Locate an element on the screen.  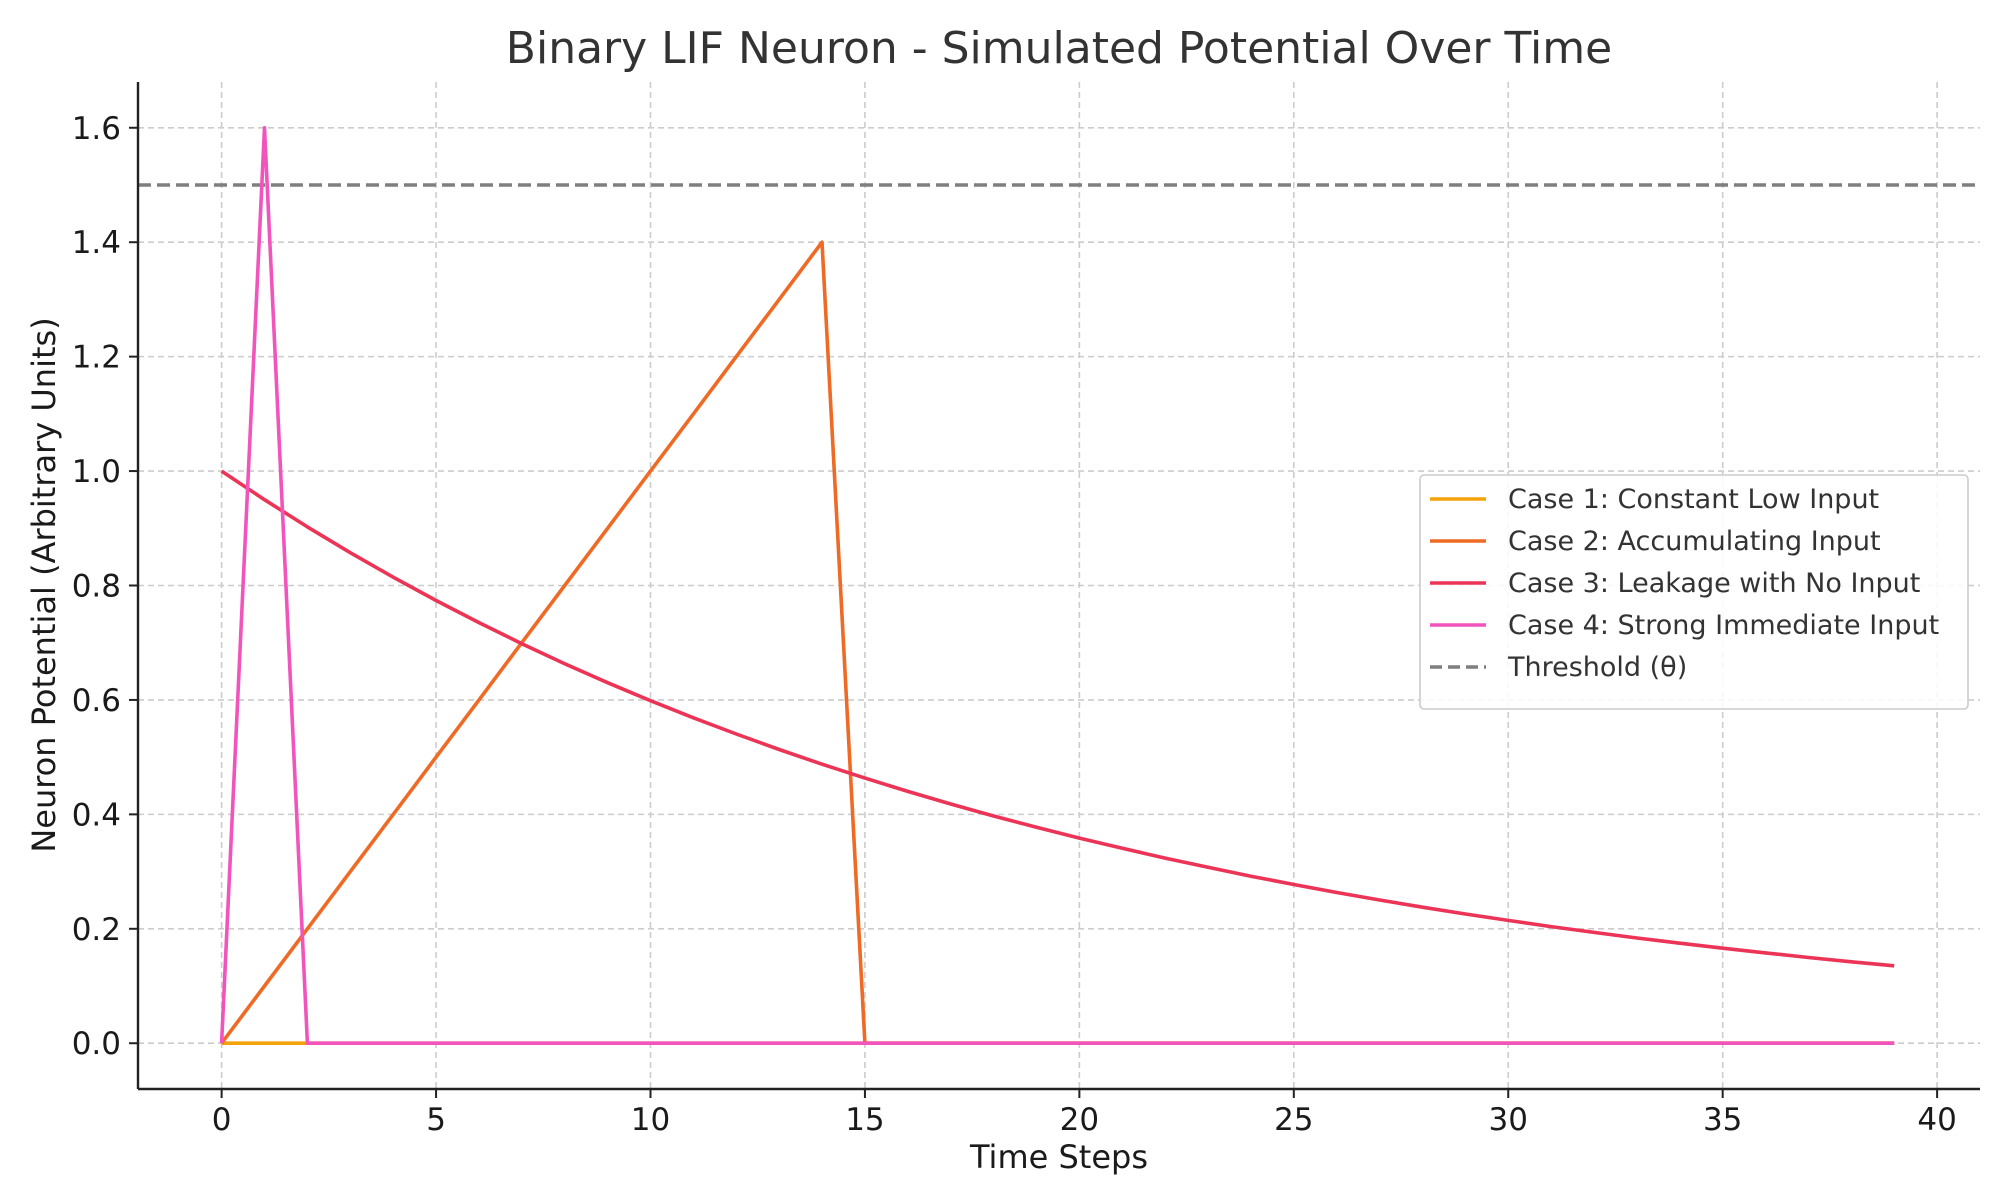
x-tick-label: 10 is located at coordinates (650, 1120).